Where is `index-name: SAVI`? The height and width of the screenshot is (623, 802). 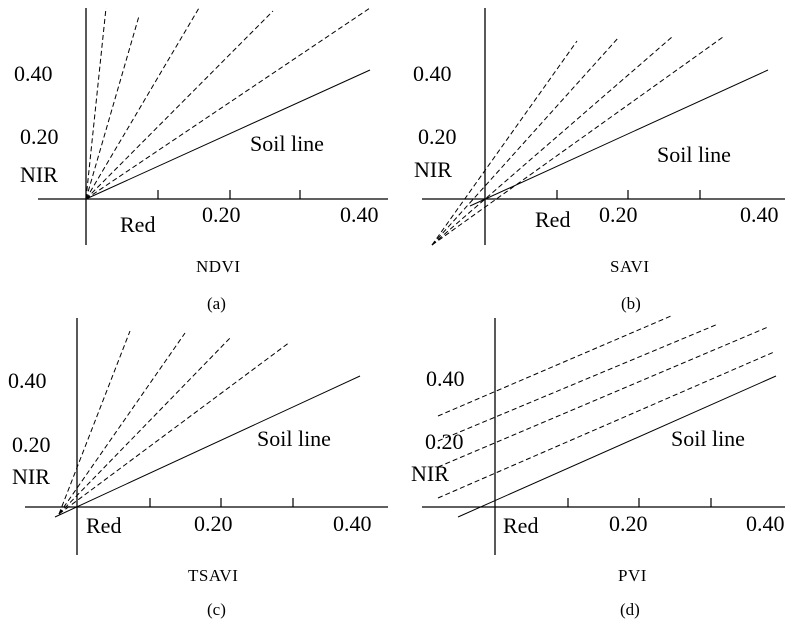 index-name: SAVI is located at coordinates (629, 266).